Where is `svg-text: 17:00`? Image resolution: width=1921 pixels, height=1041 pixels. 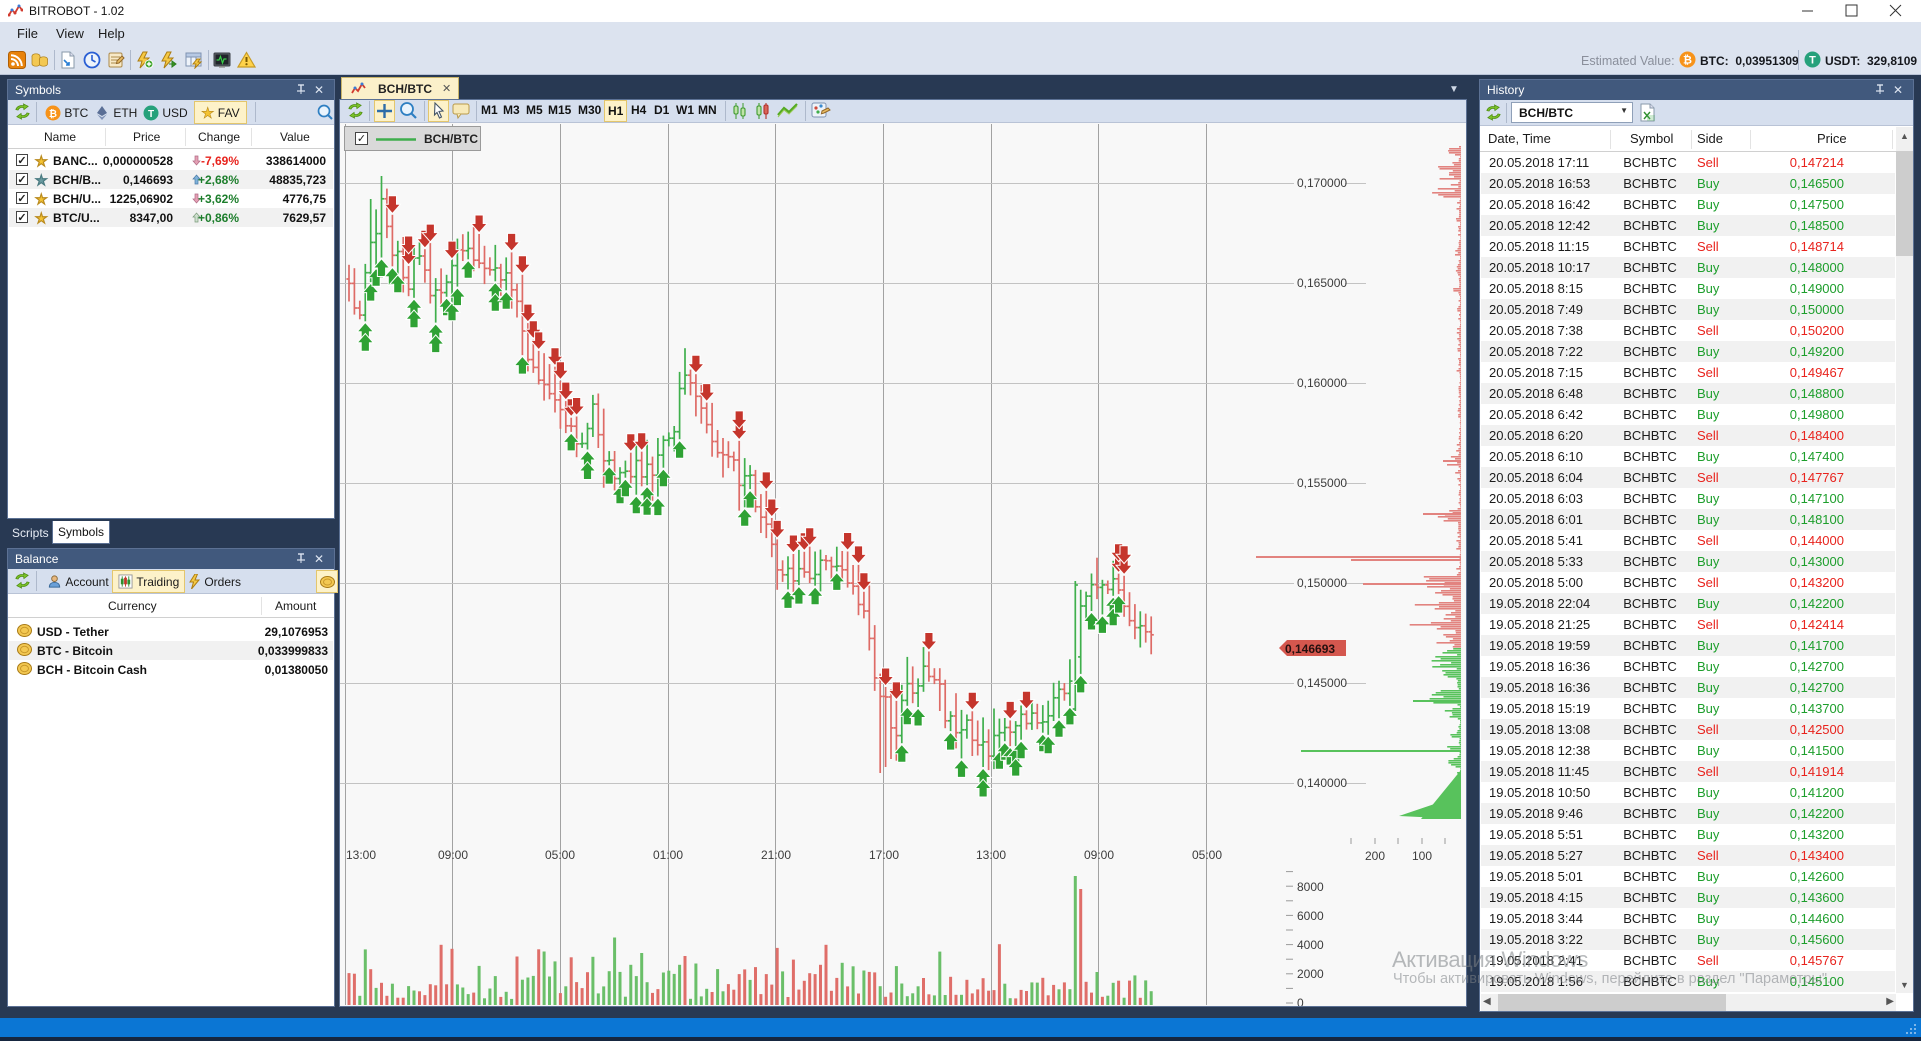
svg-text: 17:00 is located at coordinates (884, 855).